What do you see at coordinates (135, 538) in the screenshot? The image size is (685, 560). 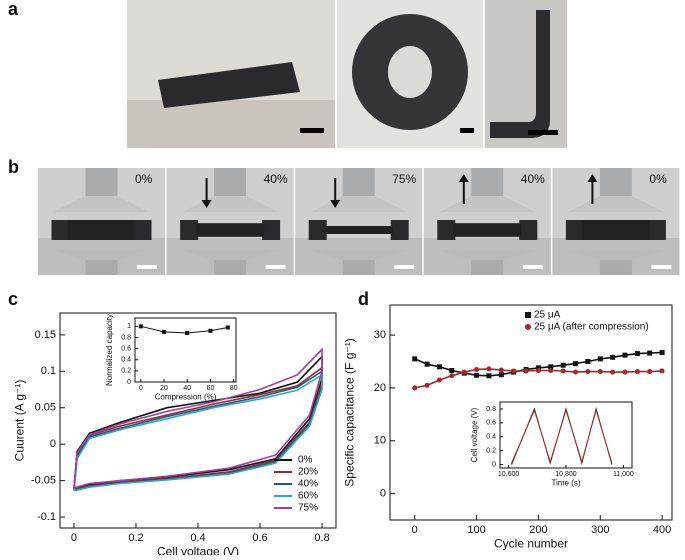 I see `x-tick-label: 0.2` at bounding box center [135, 538].